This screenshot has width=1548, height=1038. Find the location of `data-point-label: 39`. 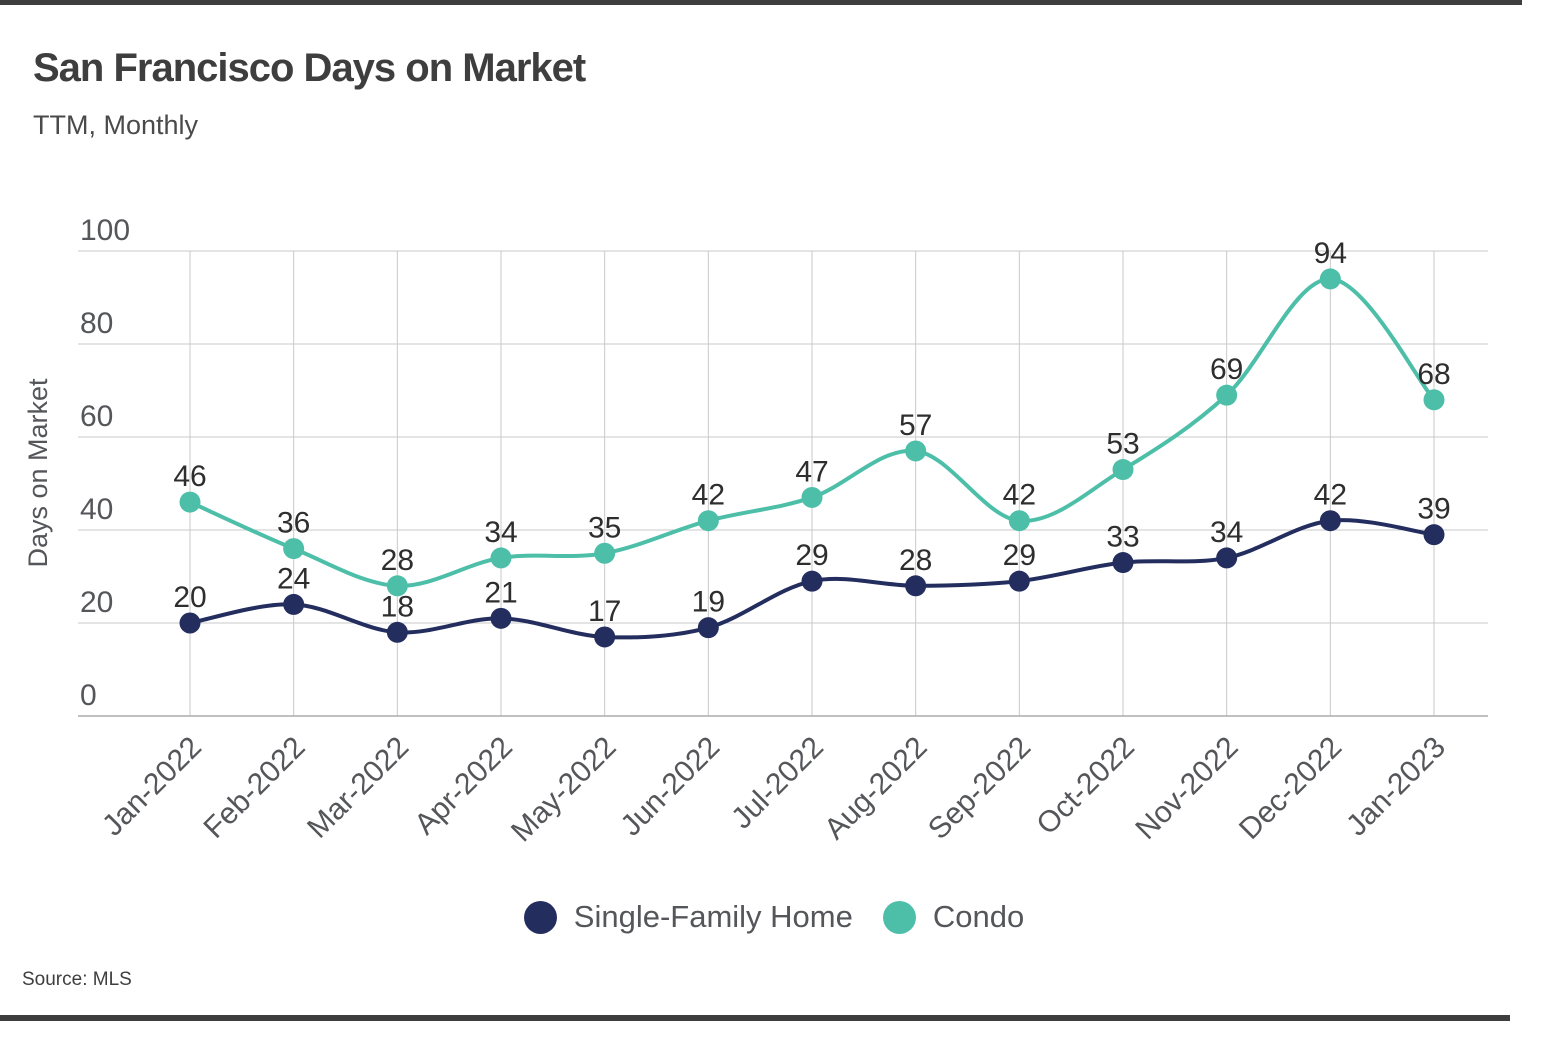

data-point-label: 39 is located at coordinates (1433, 509).